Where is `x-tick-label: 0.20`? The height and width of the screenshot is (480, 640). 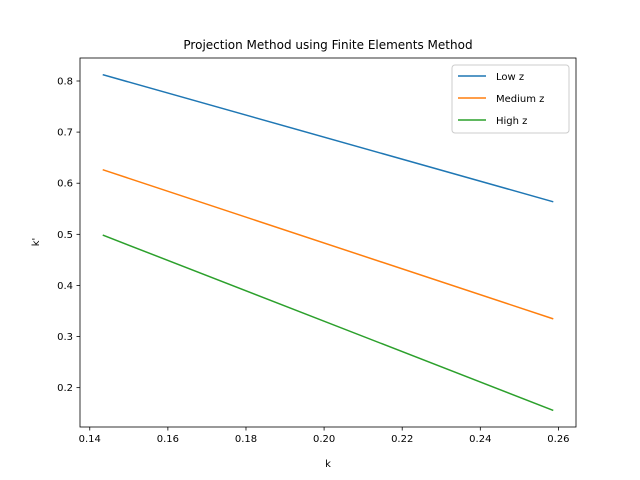 x-tick-label: 0.20 is located at coordinates (324, 439).